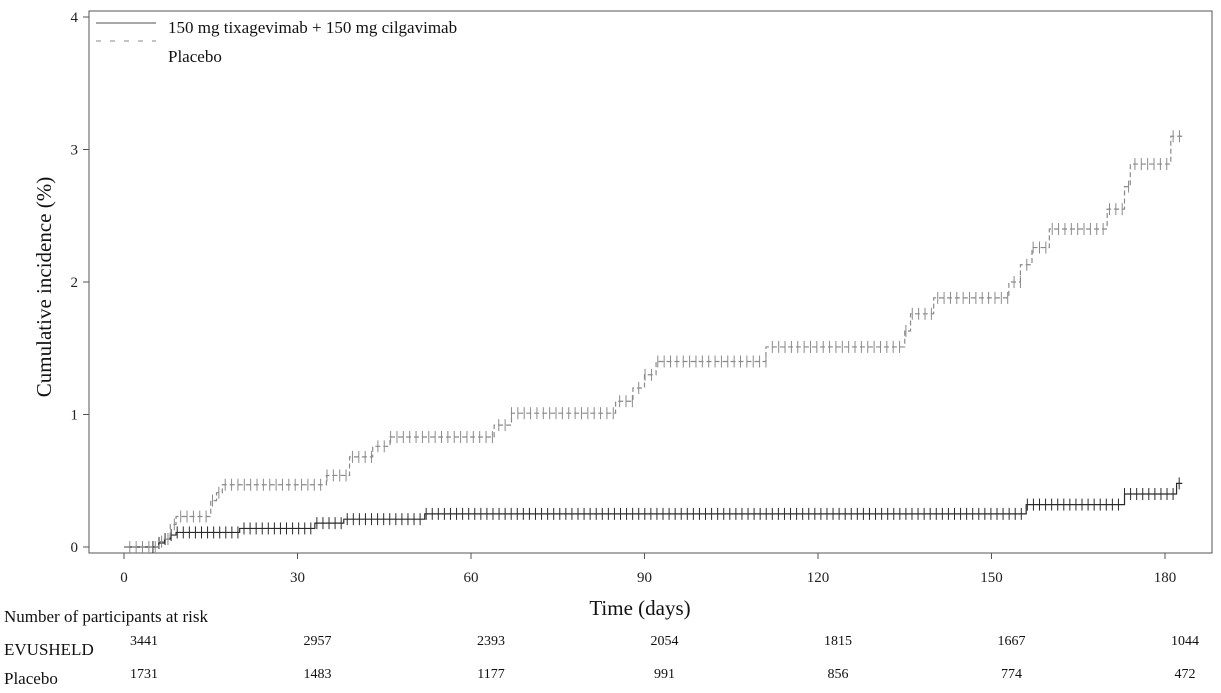 This screenshot has width=1221, height=693. Describe the element at coordinates (75, 18) in the screenshot. I see `y-tick-label: 4` at that location.